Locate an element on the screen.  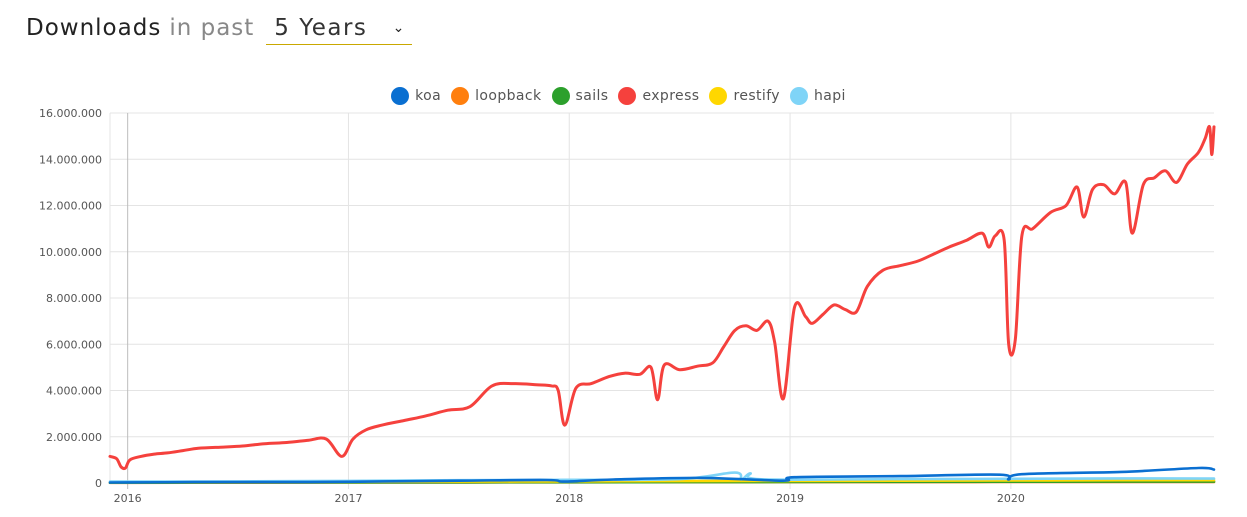
legend-dot-loopback is located at coordinates (460, 96).